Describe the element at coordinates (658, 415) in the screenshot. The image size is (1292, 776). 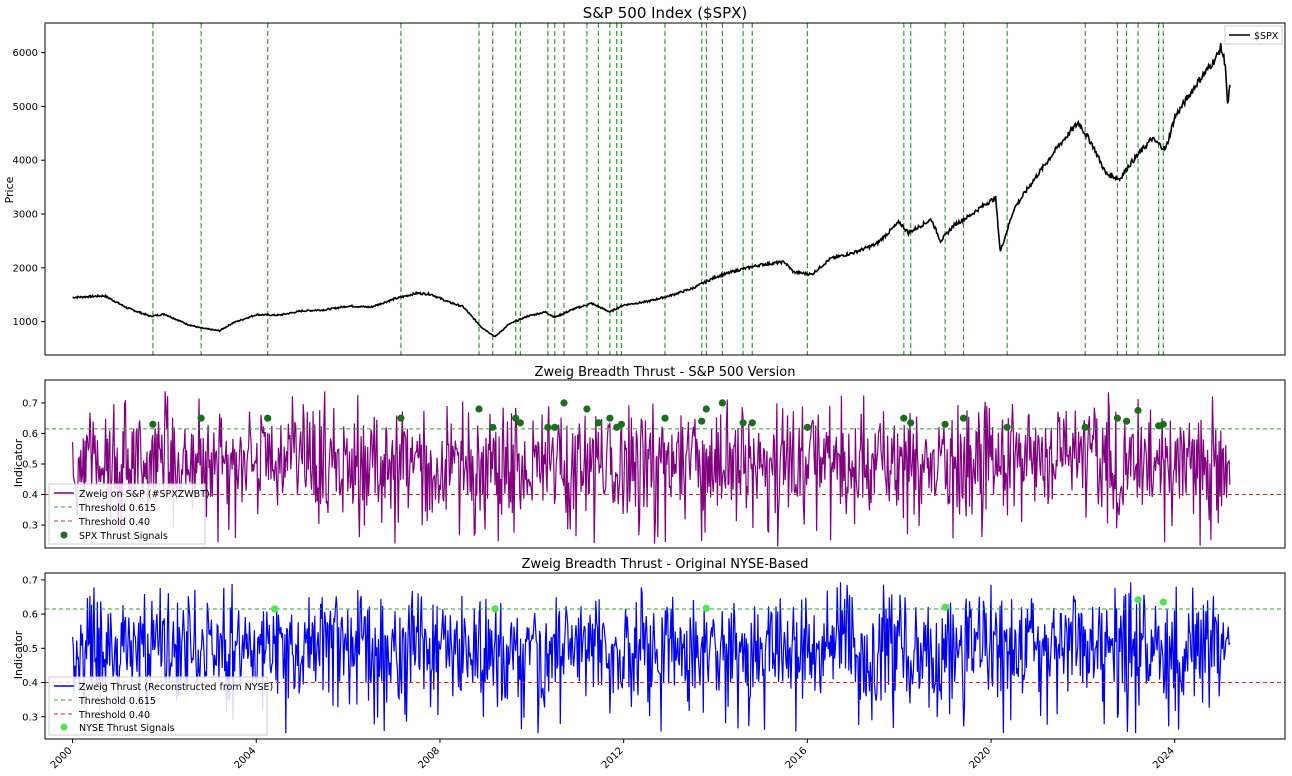
I see `spx-thrust-signals` at that location.